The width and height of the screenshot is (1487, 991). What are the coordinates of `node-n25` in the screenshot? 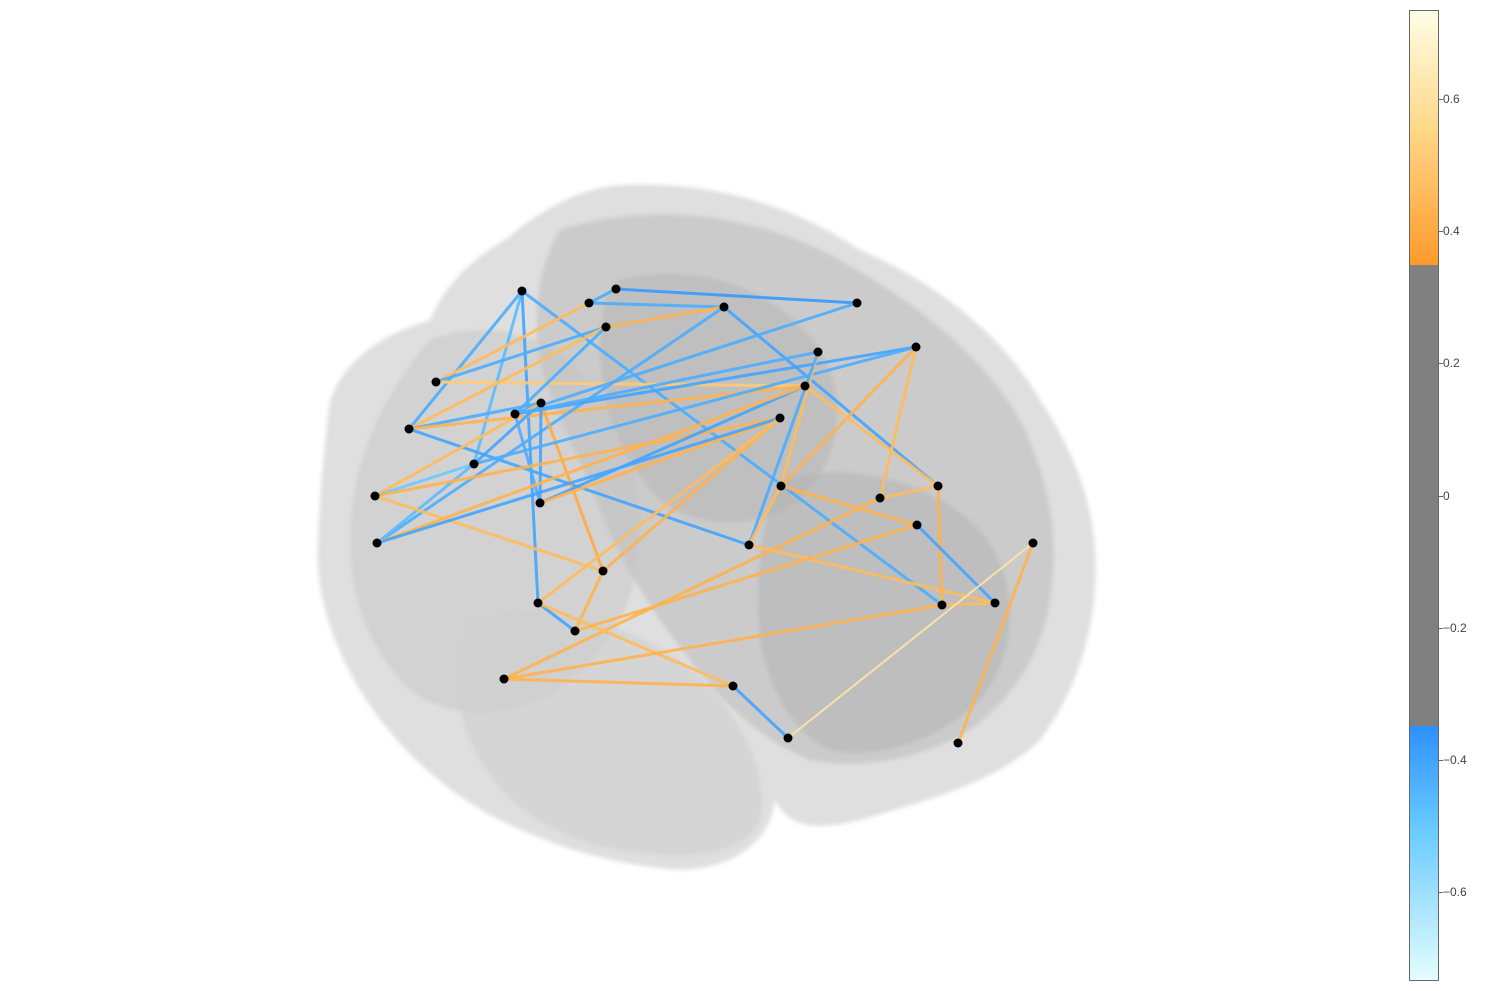 It's located at (575, 631).